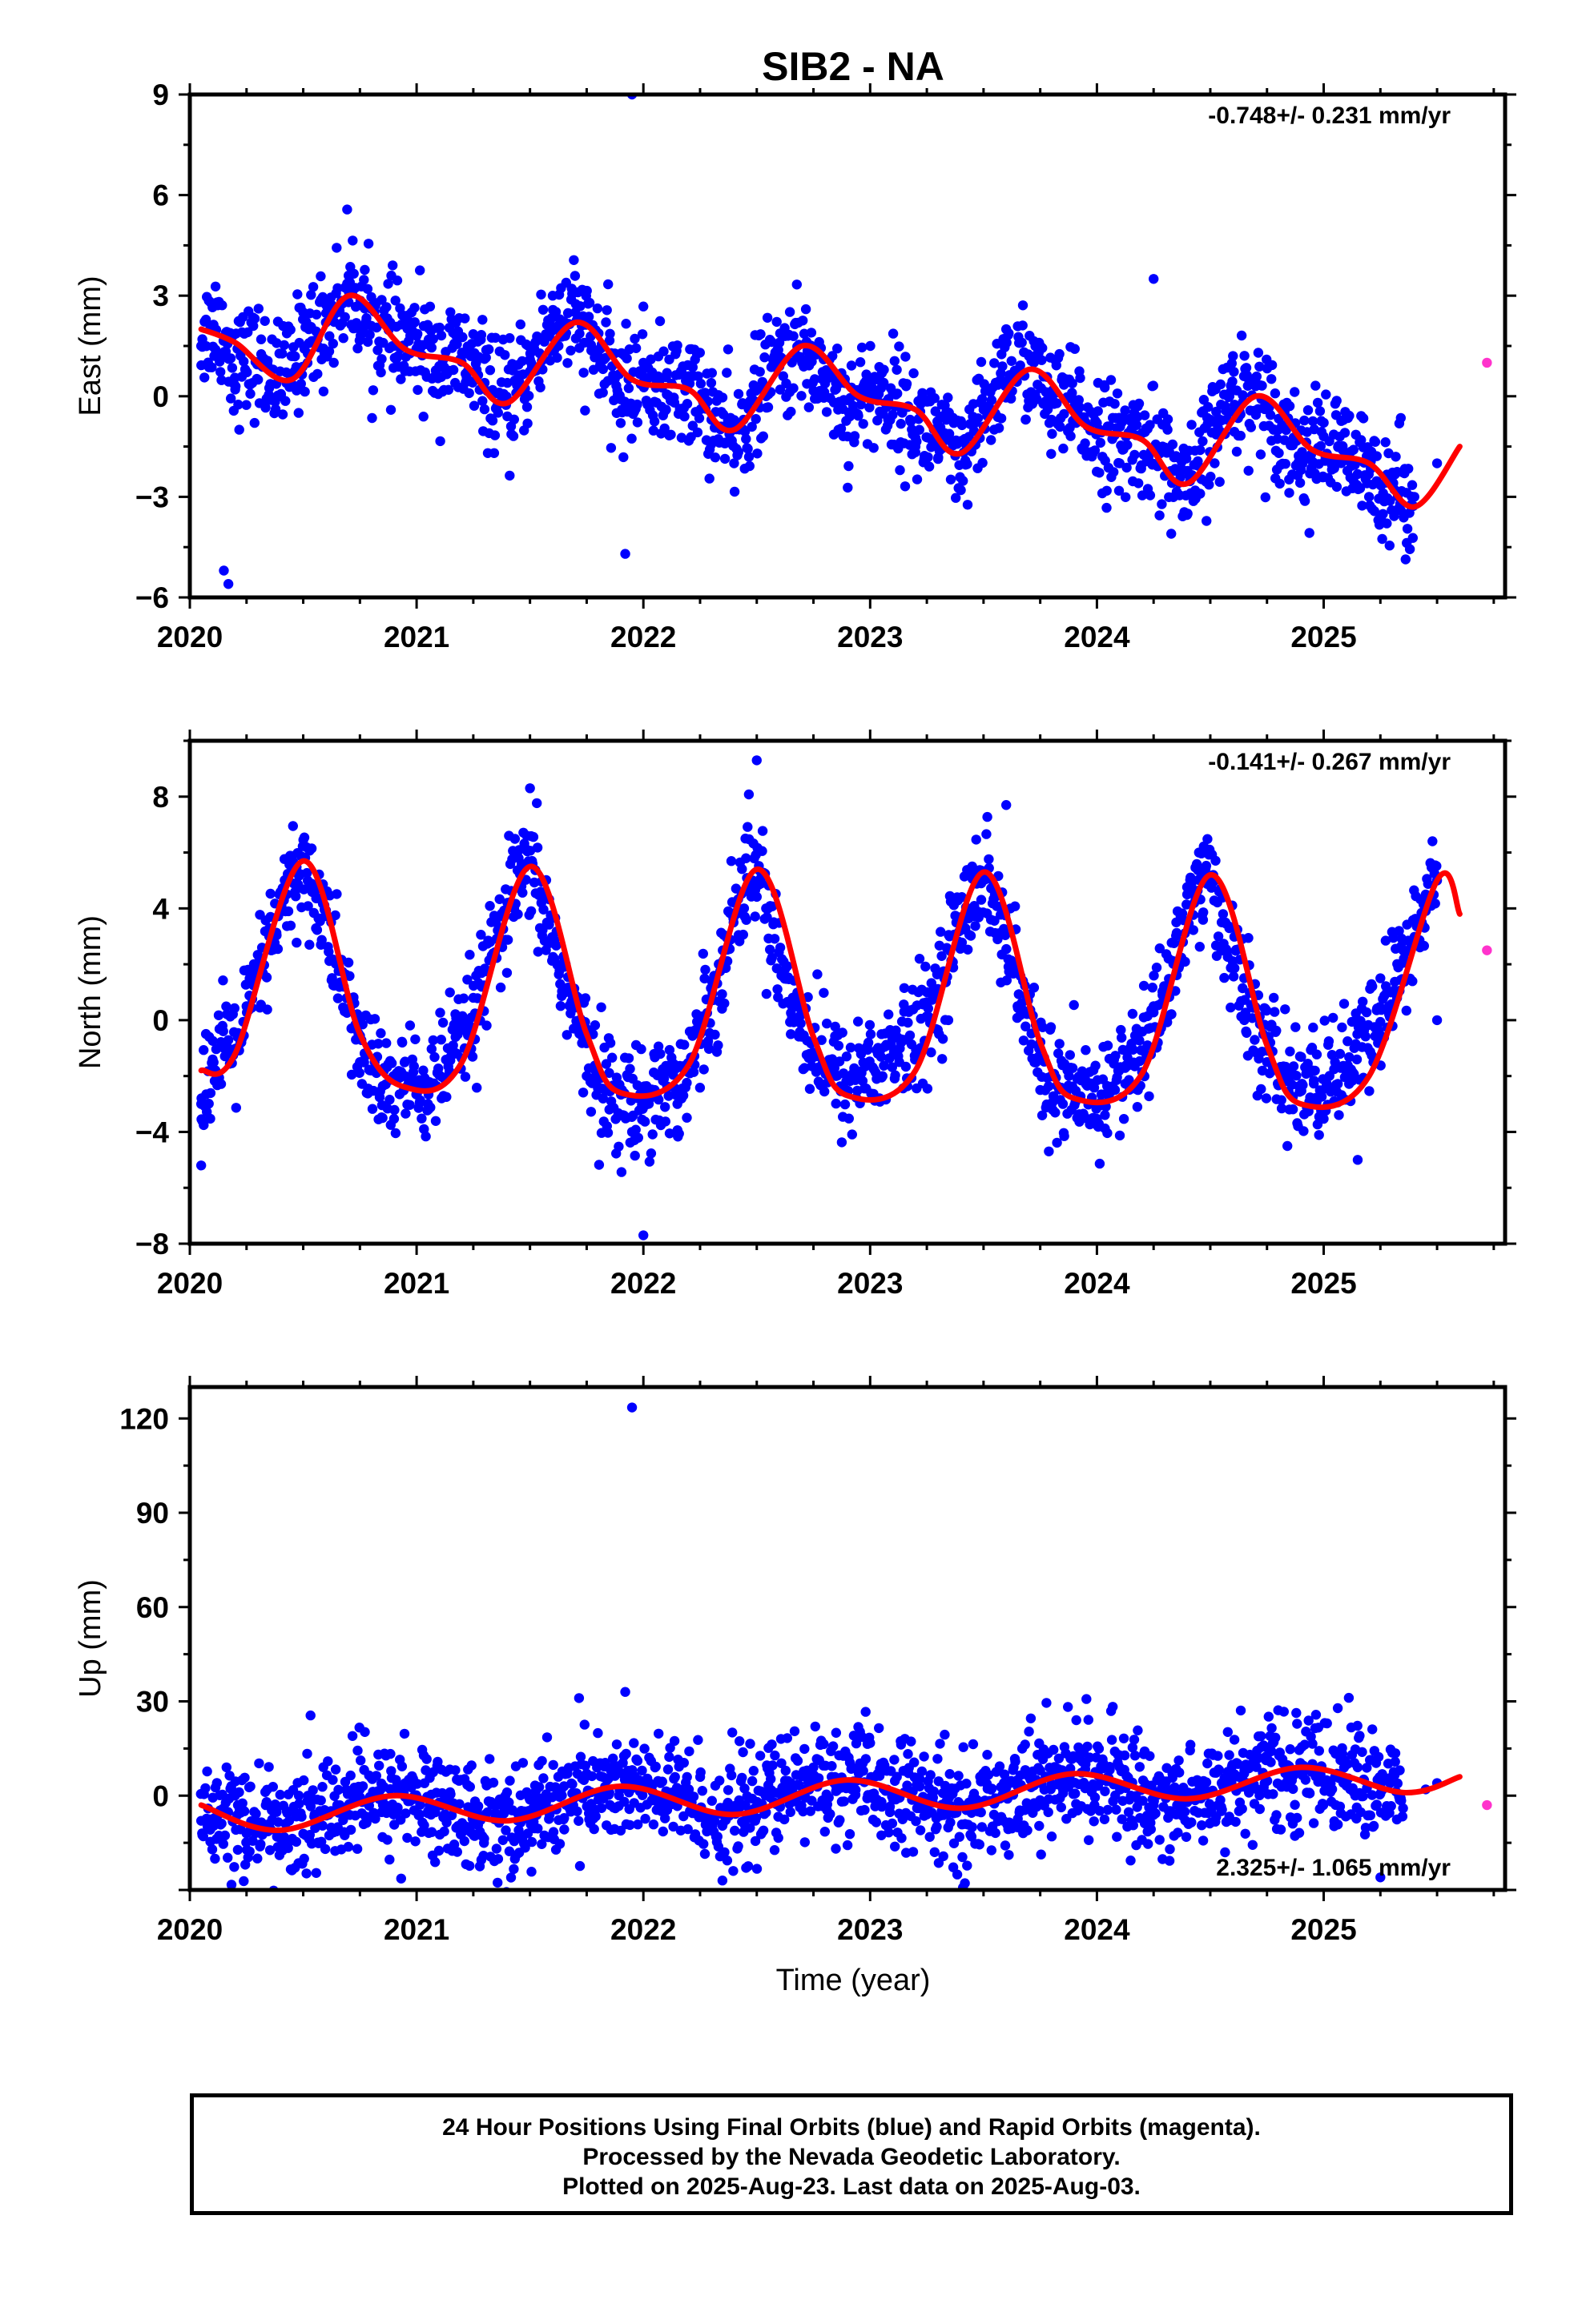 The height and width of the screenshot is (2324, 1582). I want to click on figure-title: SIB2 - NA, so click(853, 66).